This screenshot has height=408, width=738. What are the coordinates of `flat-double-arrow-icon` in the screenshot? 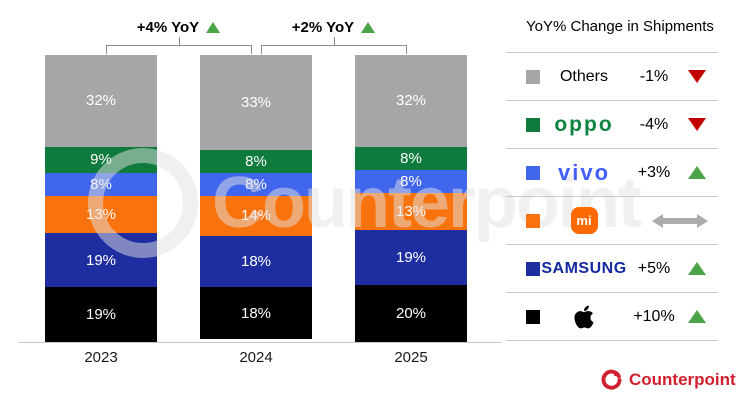 It's located at (680, 220).